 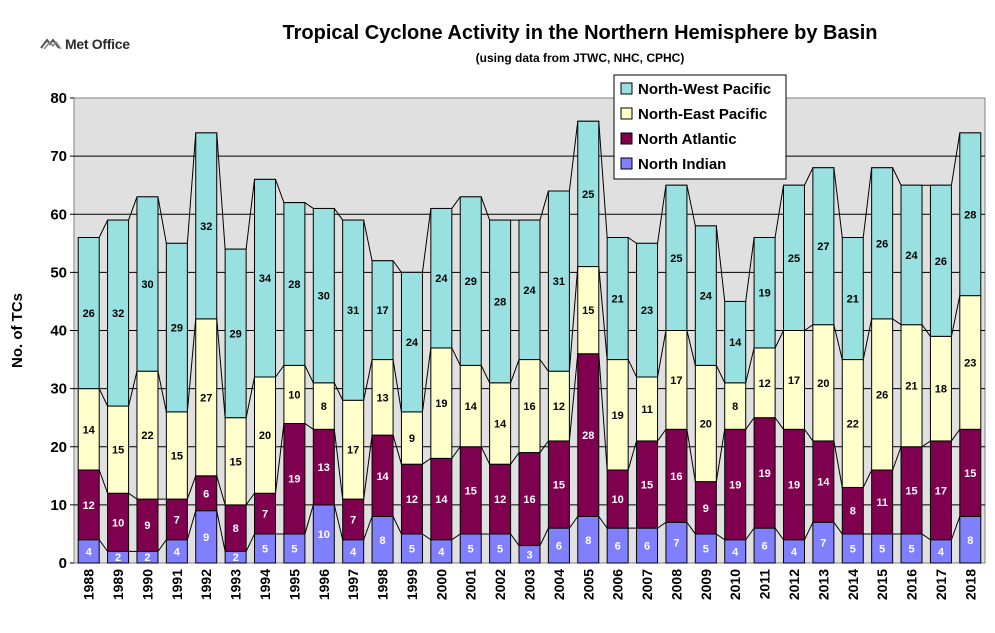 What do you see at coordinates (676, 544) in the screenshot?
I see `data-label: 7` at bounding box center [676, 544].